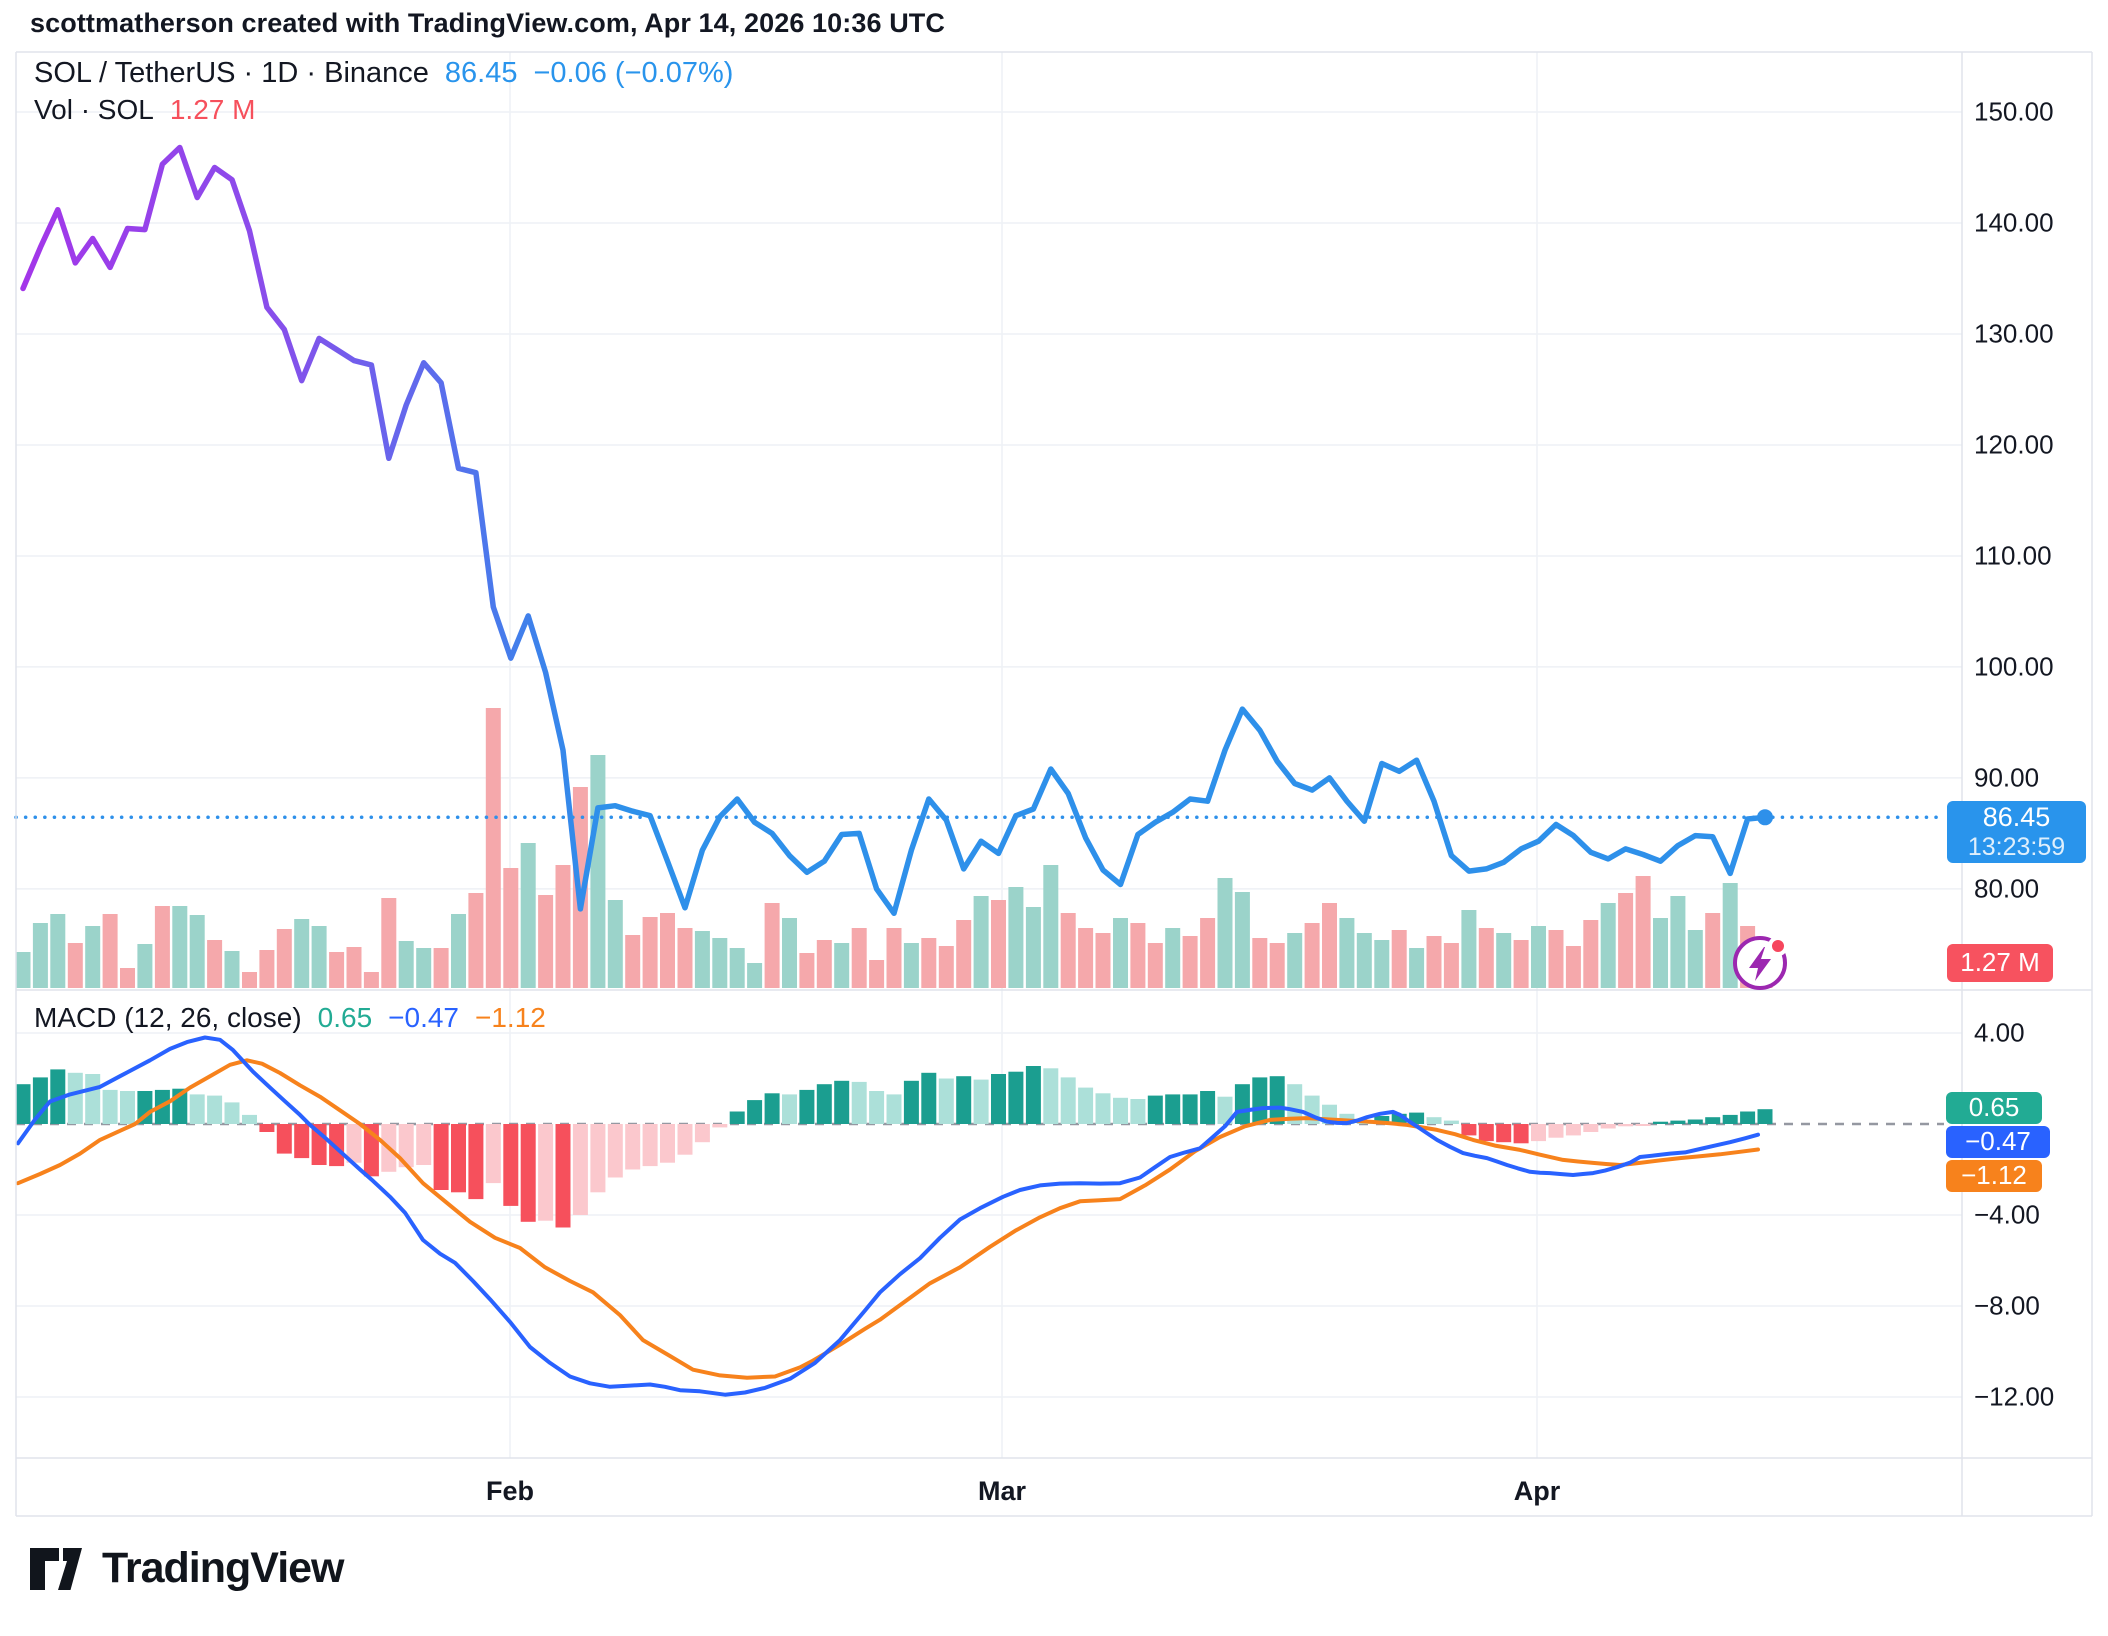 This screenshot has width=2108, height=1636. What do you see at coordinates (2014, 1396) in the screenshot?
I see `macd-tick-label: −12.00` at bounding box center [2014, 1396].